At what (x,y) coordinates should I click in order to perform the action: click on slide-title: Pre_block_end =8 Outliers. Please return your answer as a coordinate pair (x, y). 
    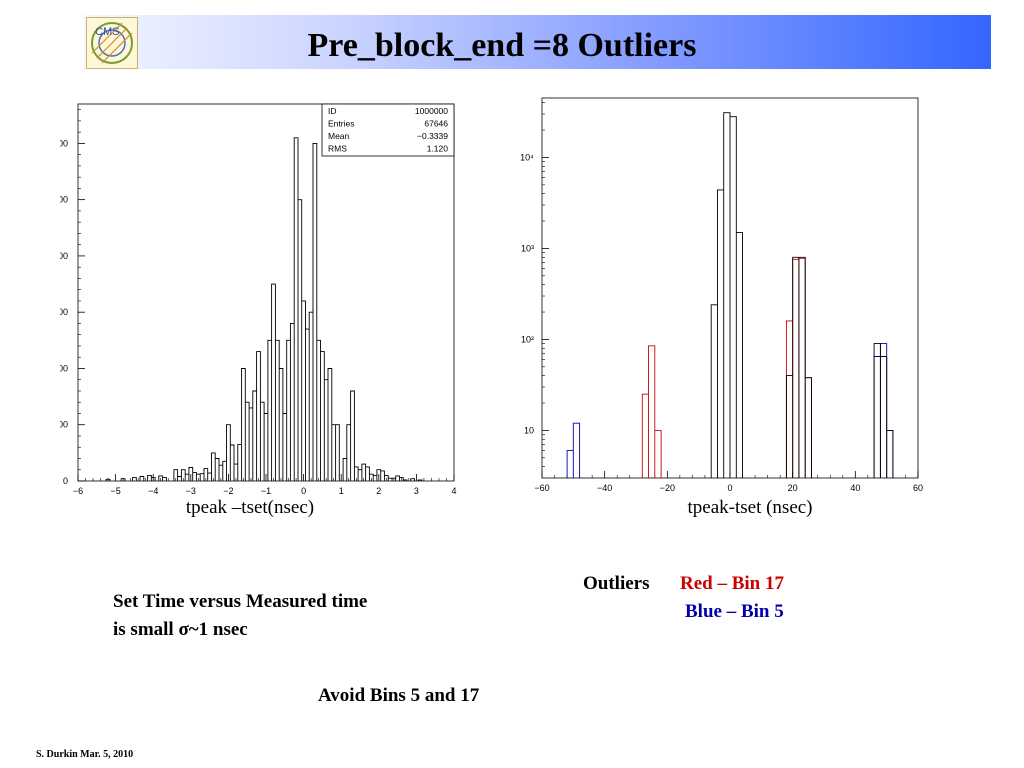
    Looking at the image, I should click on (502, 45).